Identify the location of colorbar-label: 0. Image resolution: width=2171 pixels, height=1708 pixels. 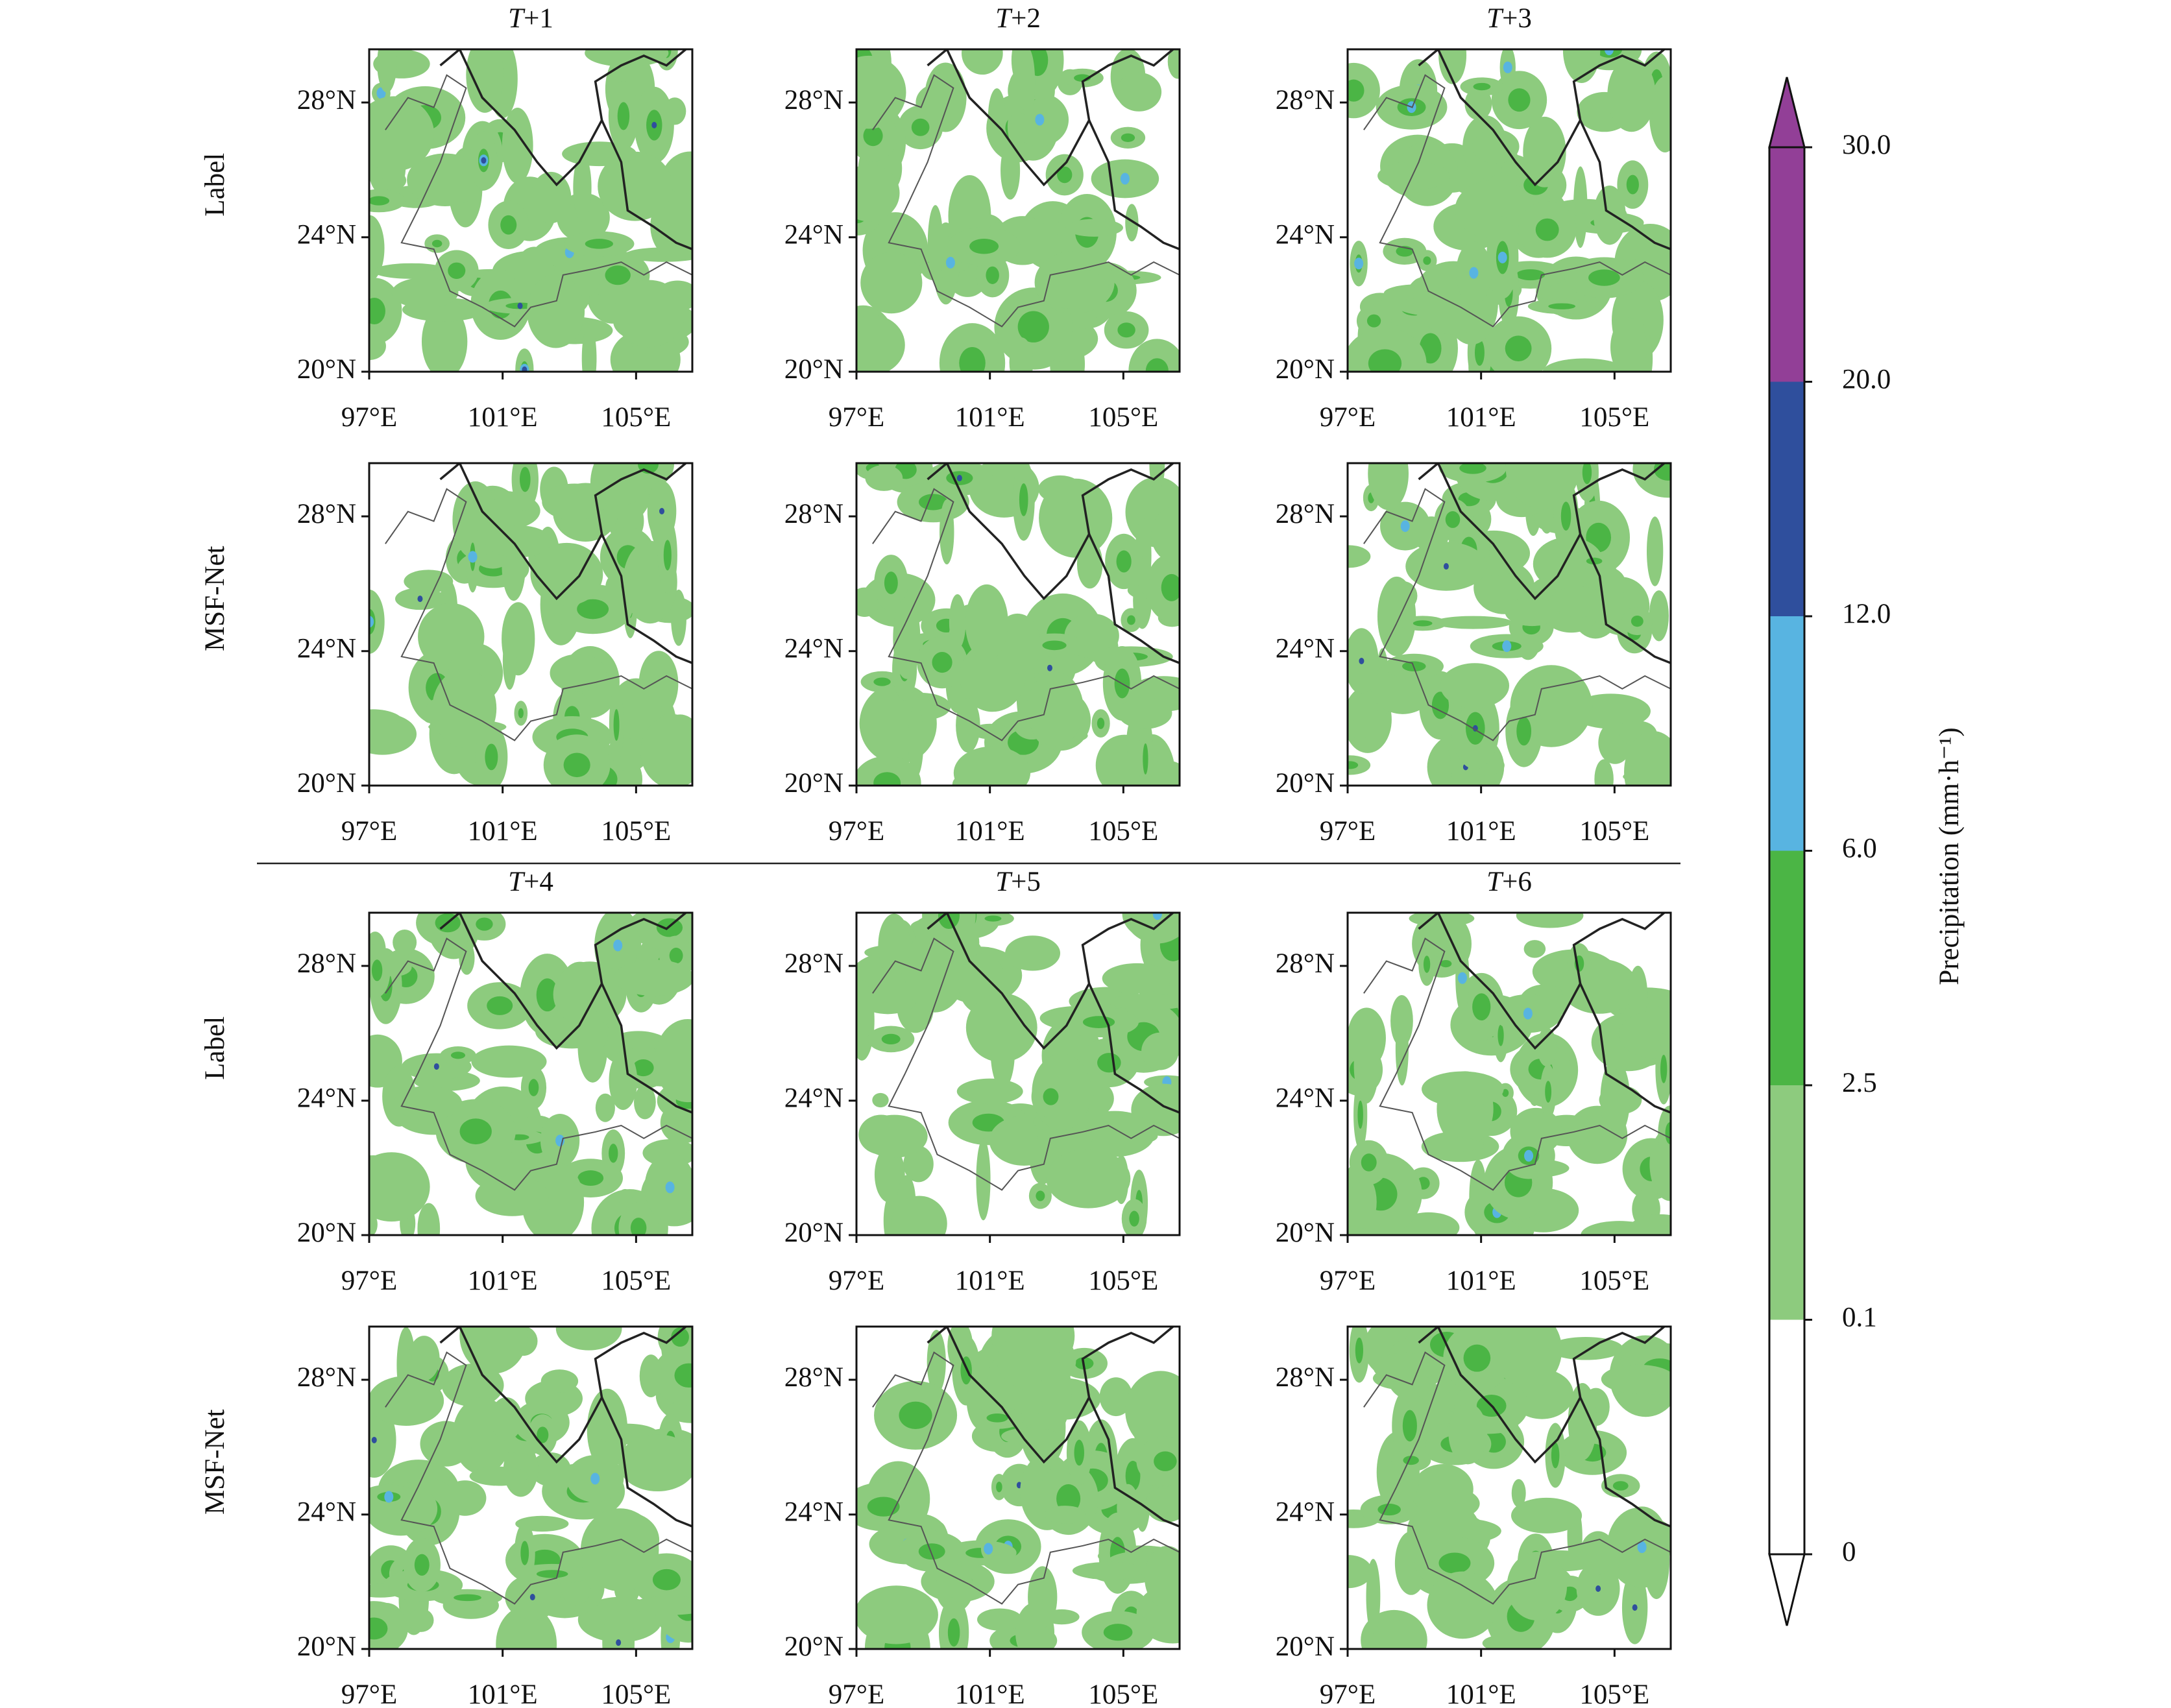
(1849, 1552).